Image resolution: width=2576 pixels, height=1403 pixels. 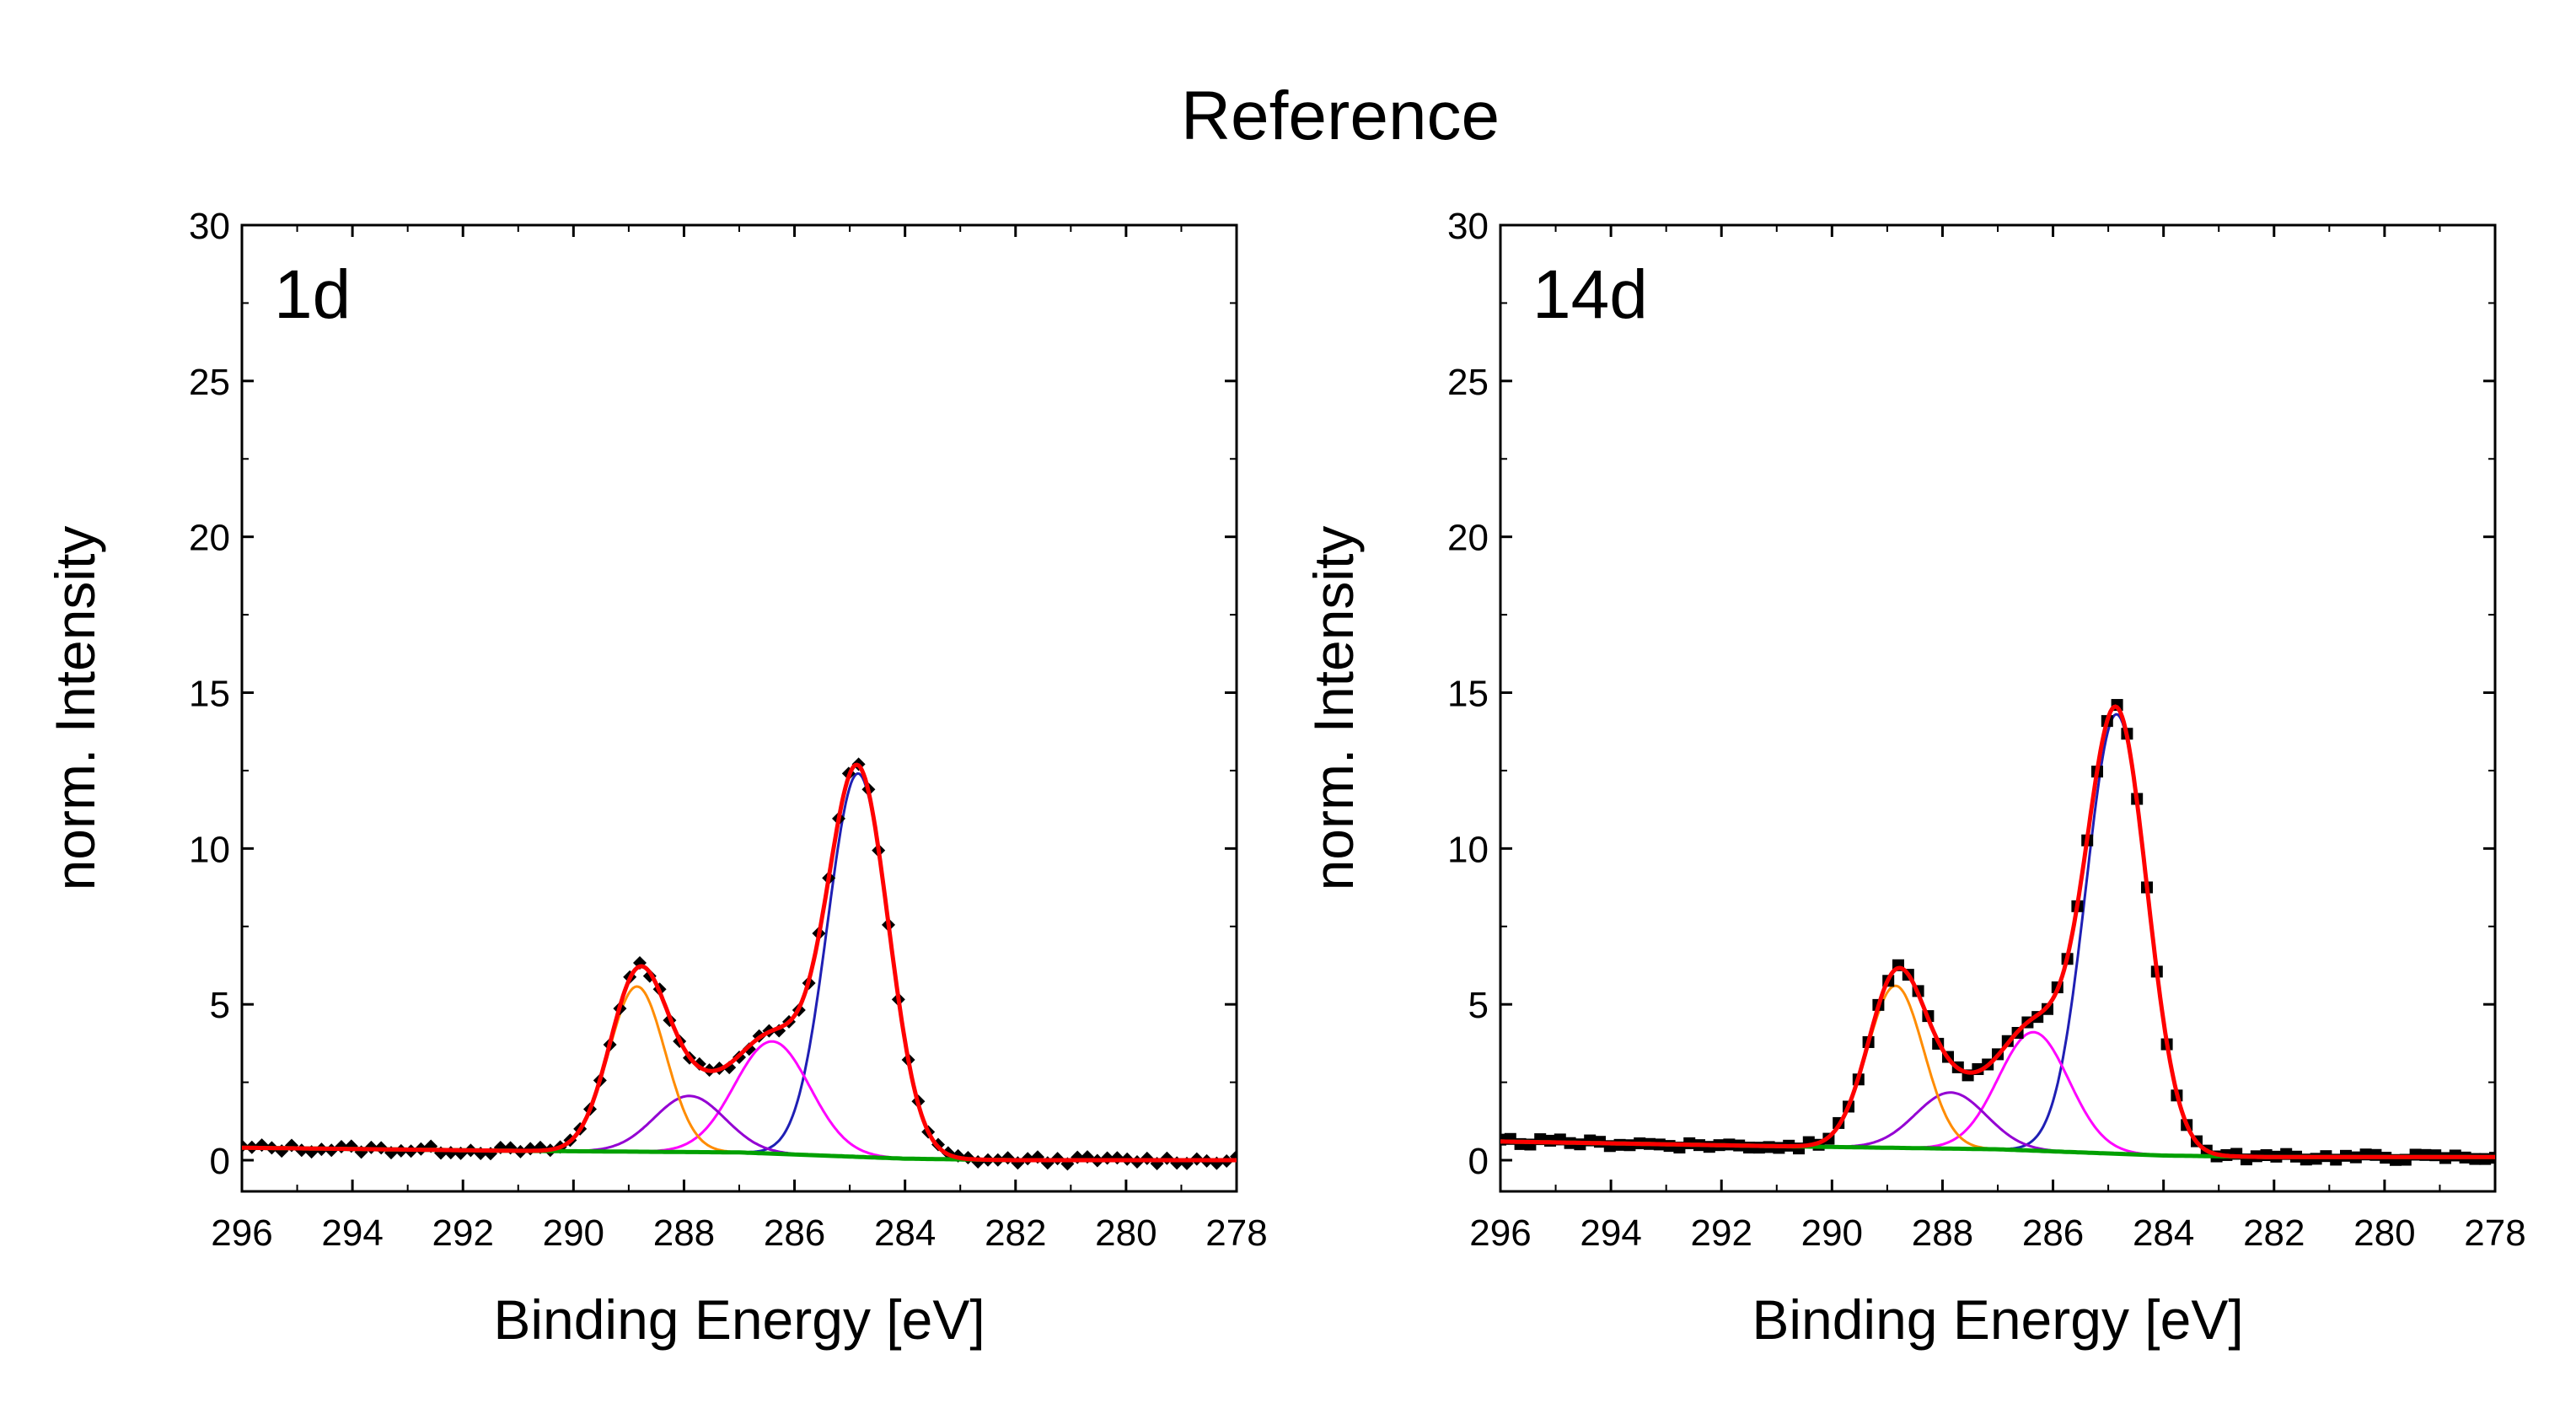 What do you see at coordinates (1590, 294) in the screenshot?
I see `panel-label: 14d` at bounding box center [1590, 294].